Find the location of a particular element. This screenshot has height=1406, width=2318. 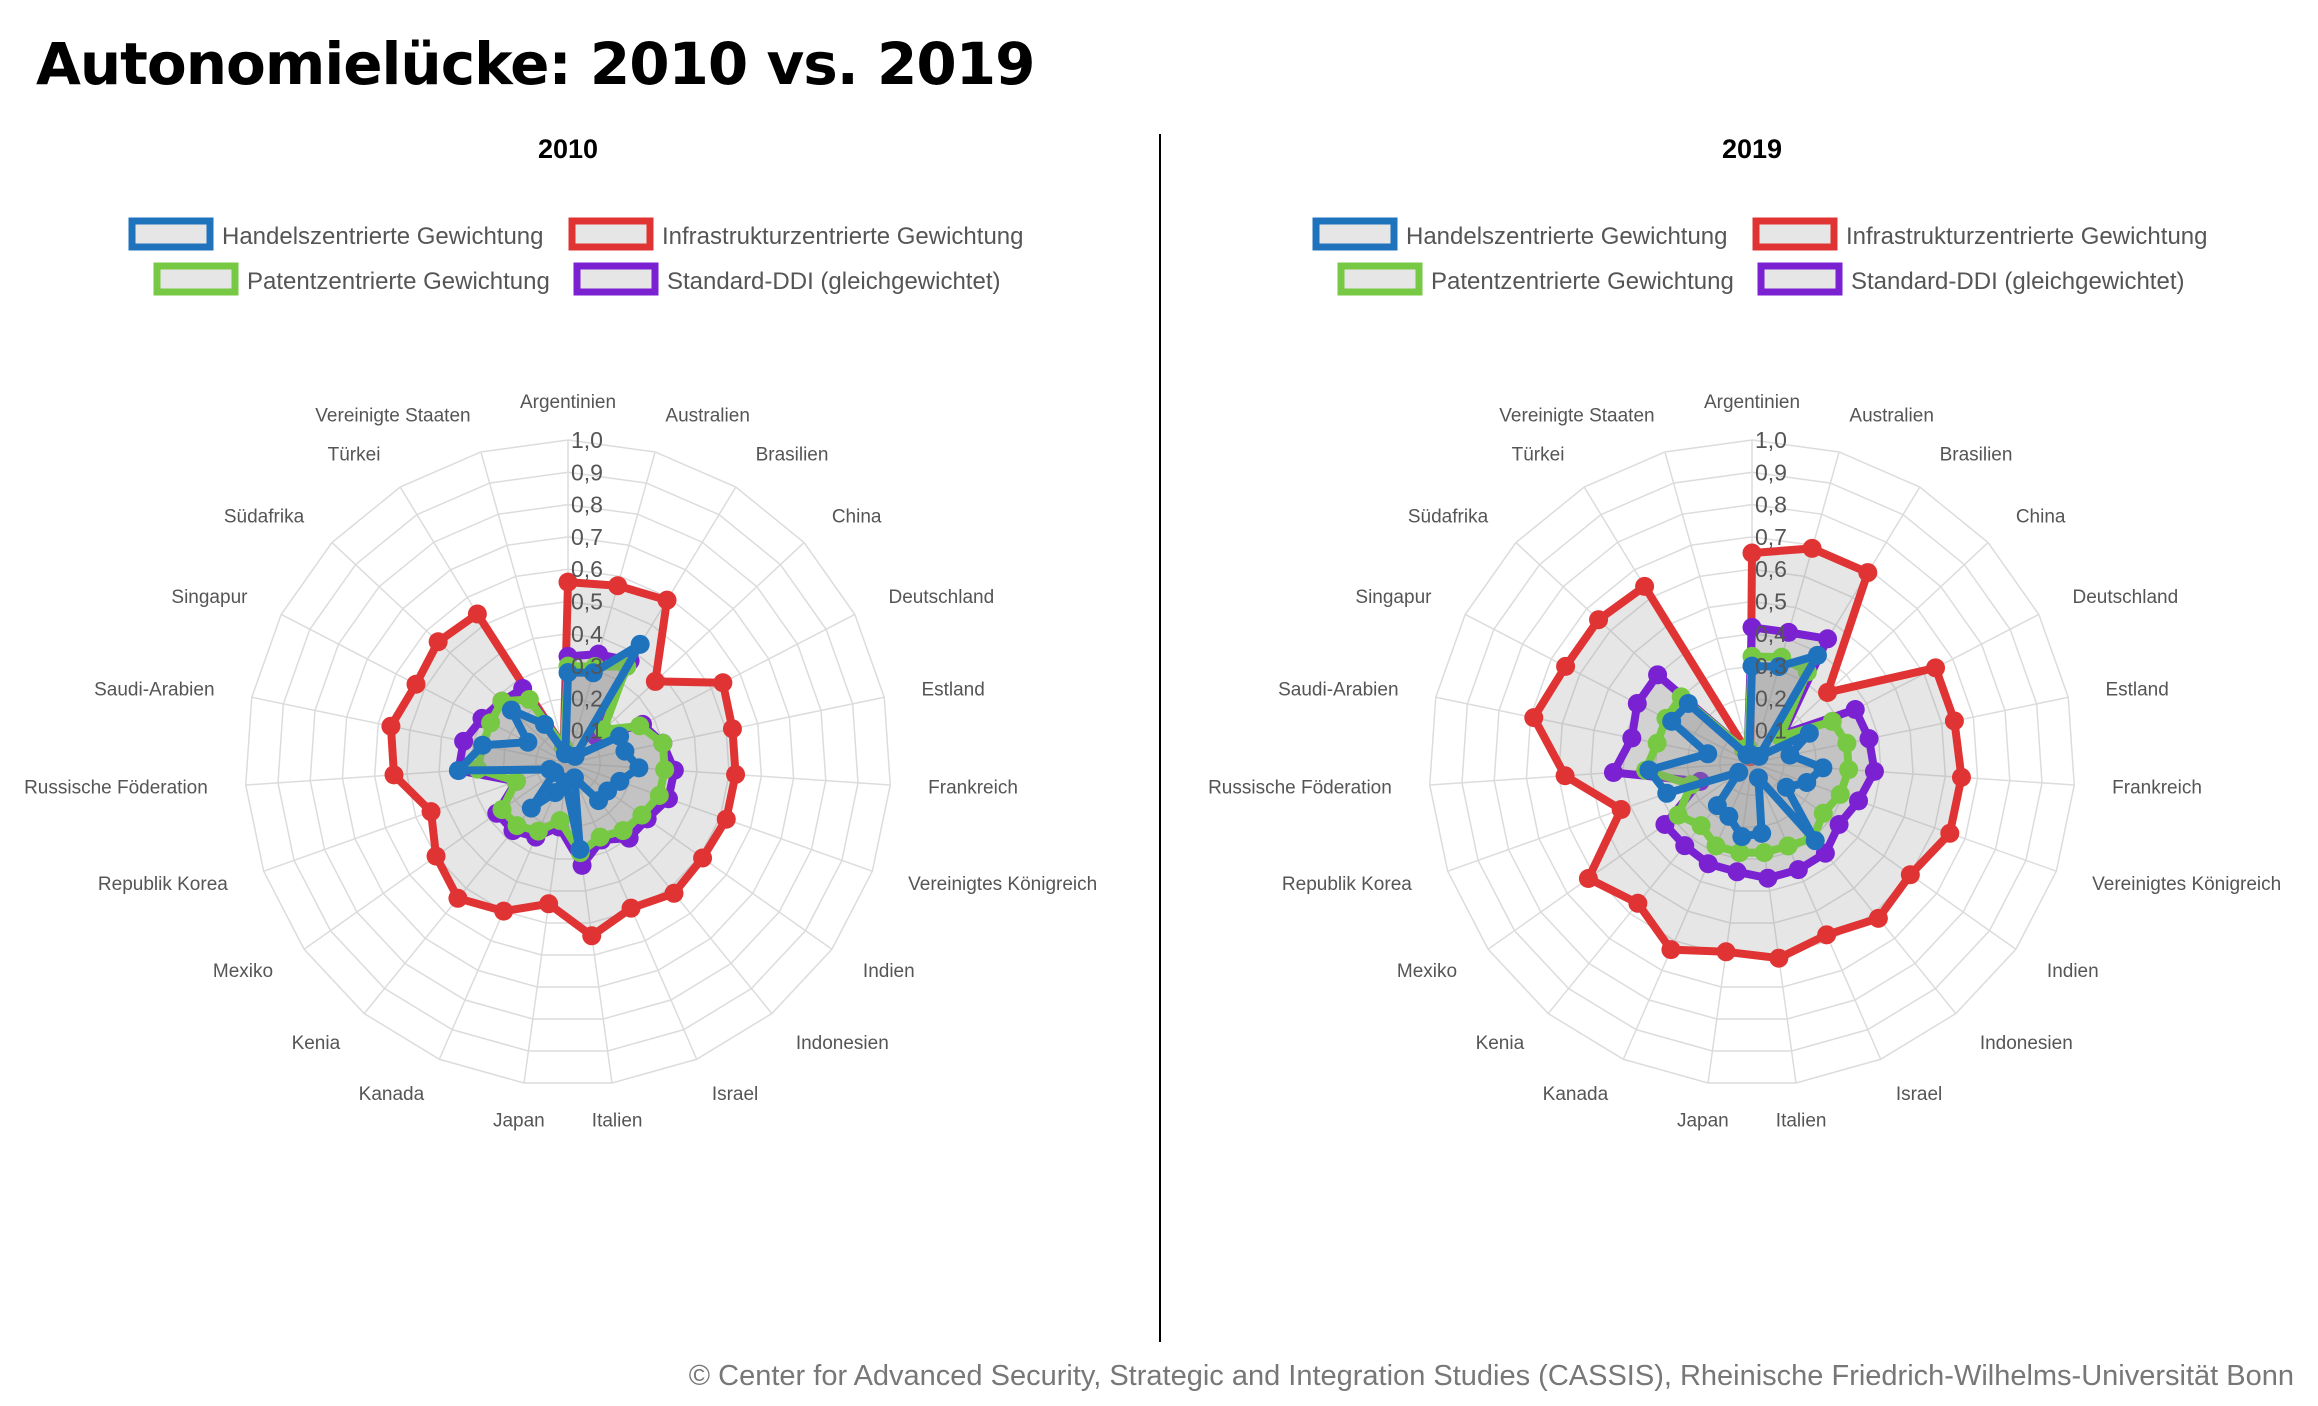

category-label: Singapur is located at coordinates (1393, 597).